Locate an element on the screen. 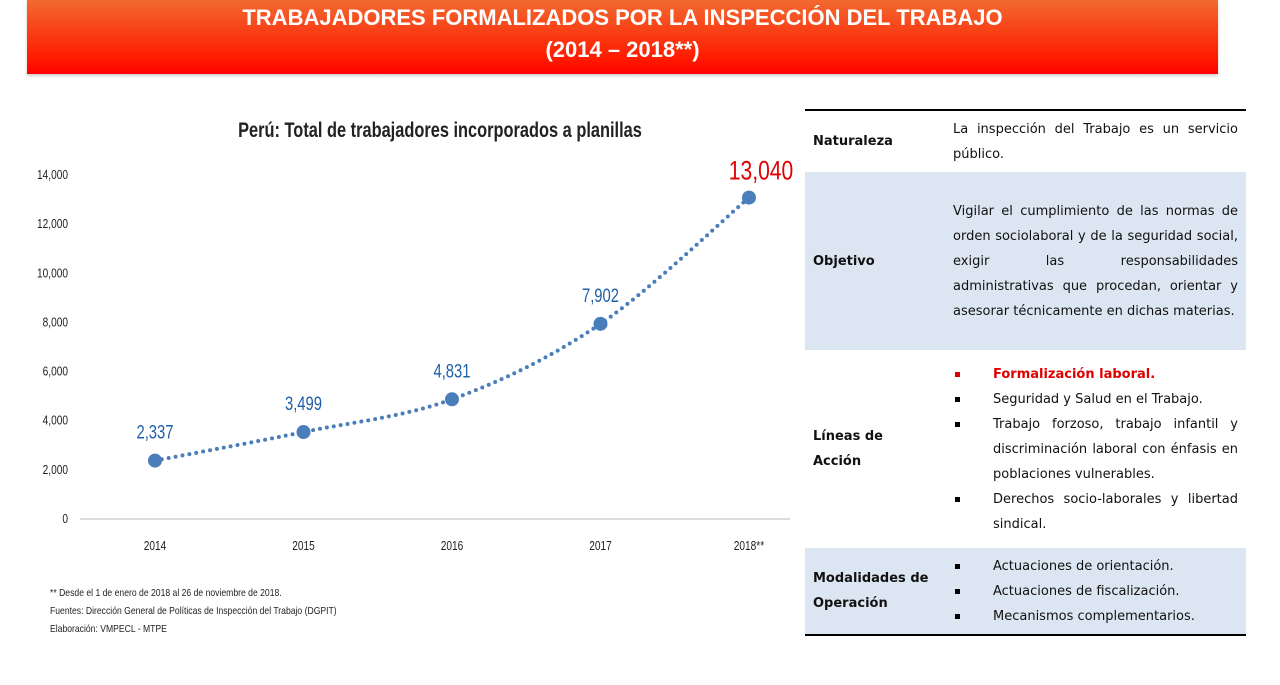 The width and height of the screenshot is (1280, 685). label-modalidades-1: Modalidades de is located at coordinates (871, 578).